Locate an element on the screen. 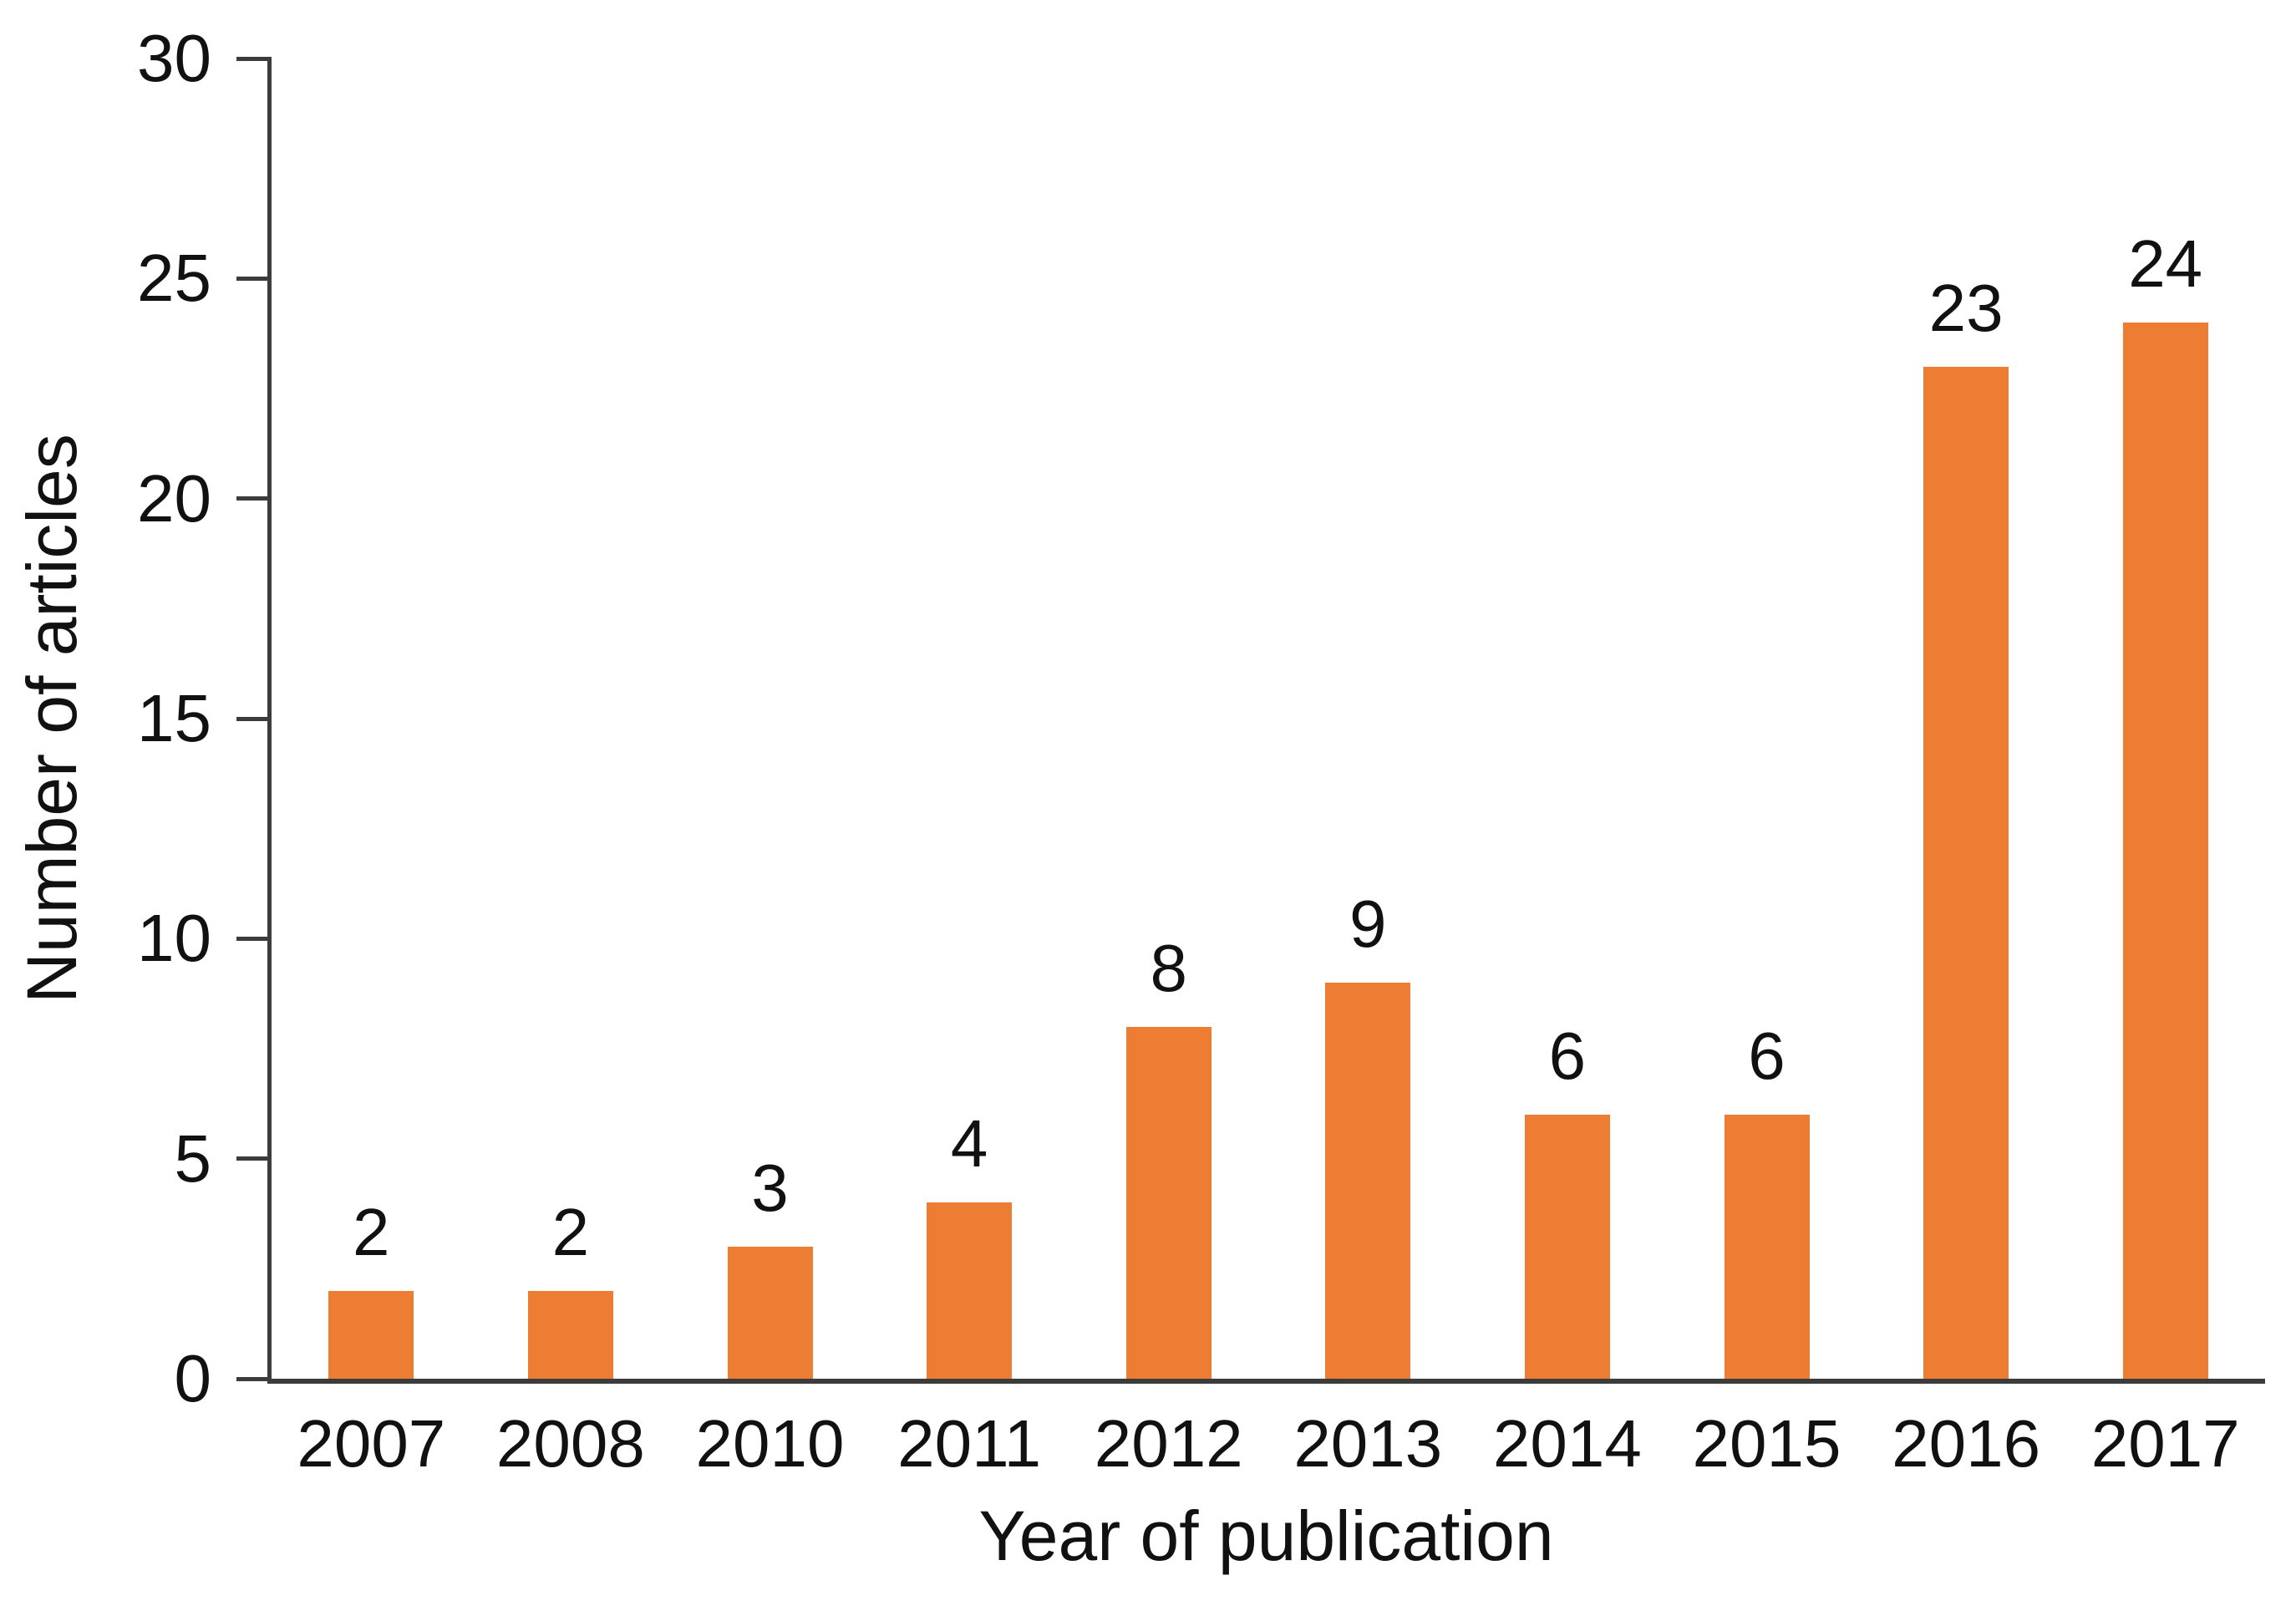 The image size is (2296, 1611). bar-value-label: 9 is located at coordinates (1368, 924).